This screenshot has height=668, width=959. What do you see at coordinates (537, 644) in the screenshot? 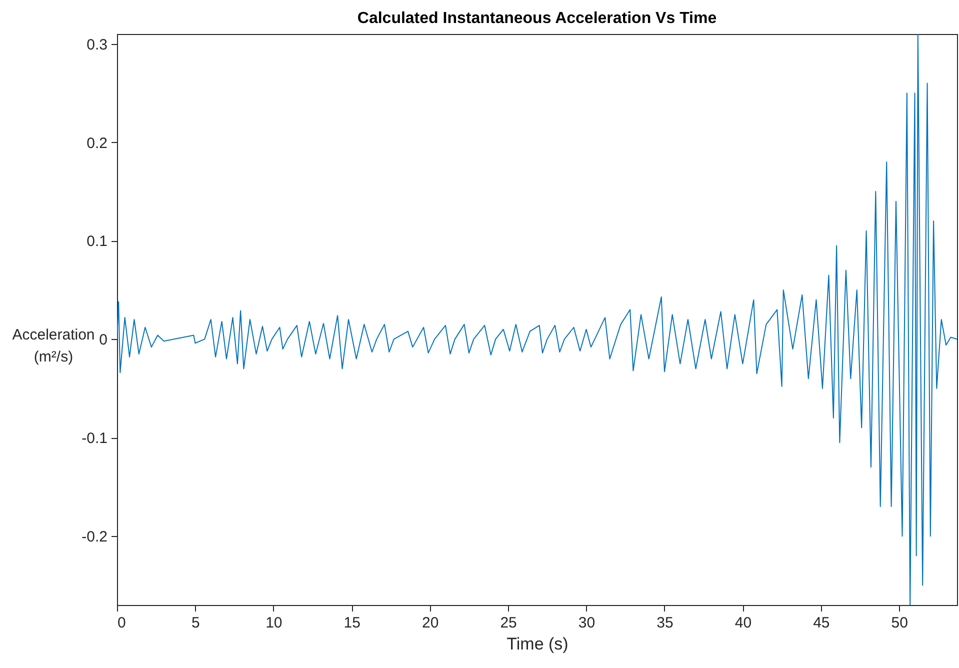
I see `x-axis-title: Time (s)` at bounding box center [537, 644].